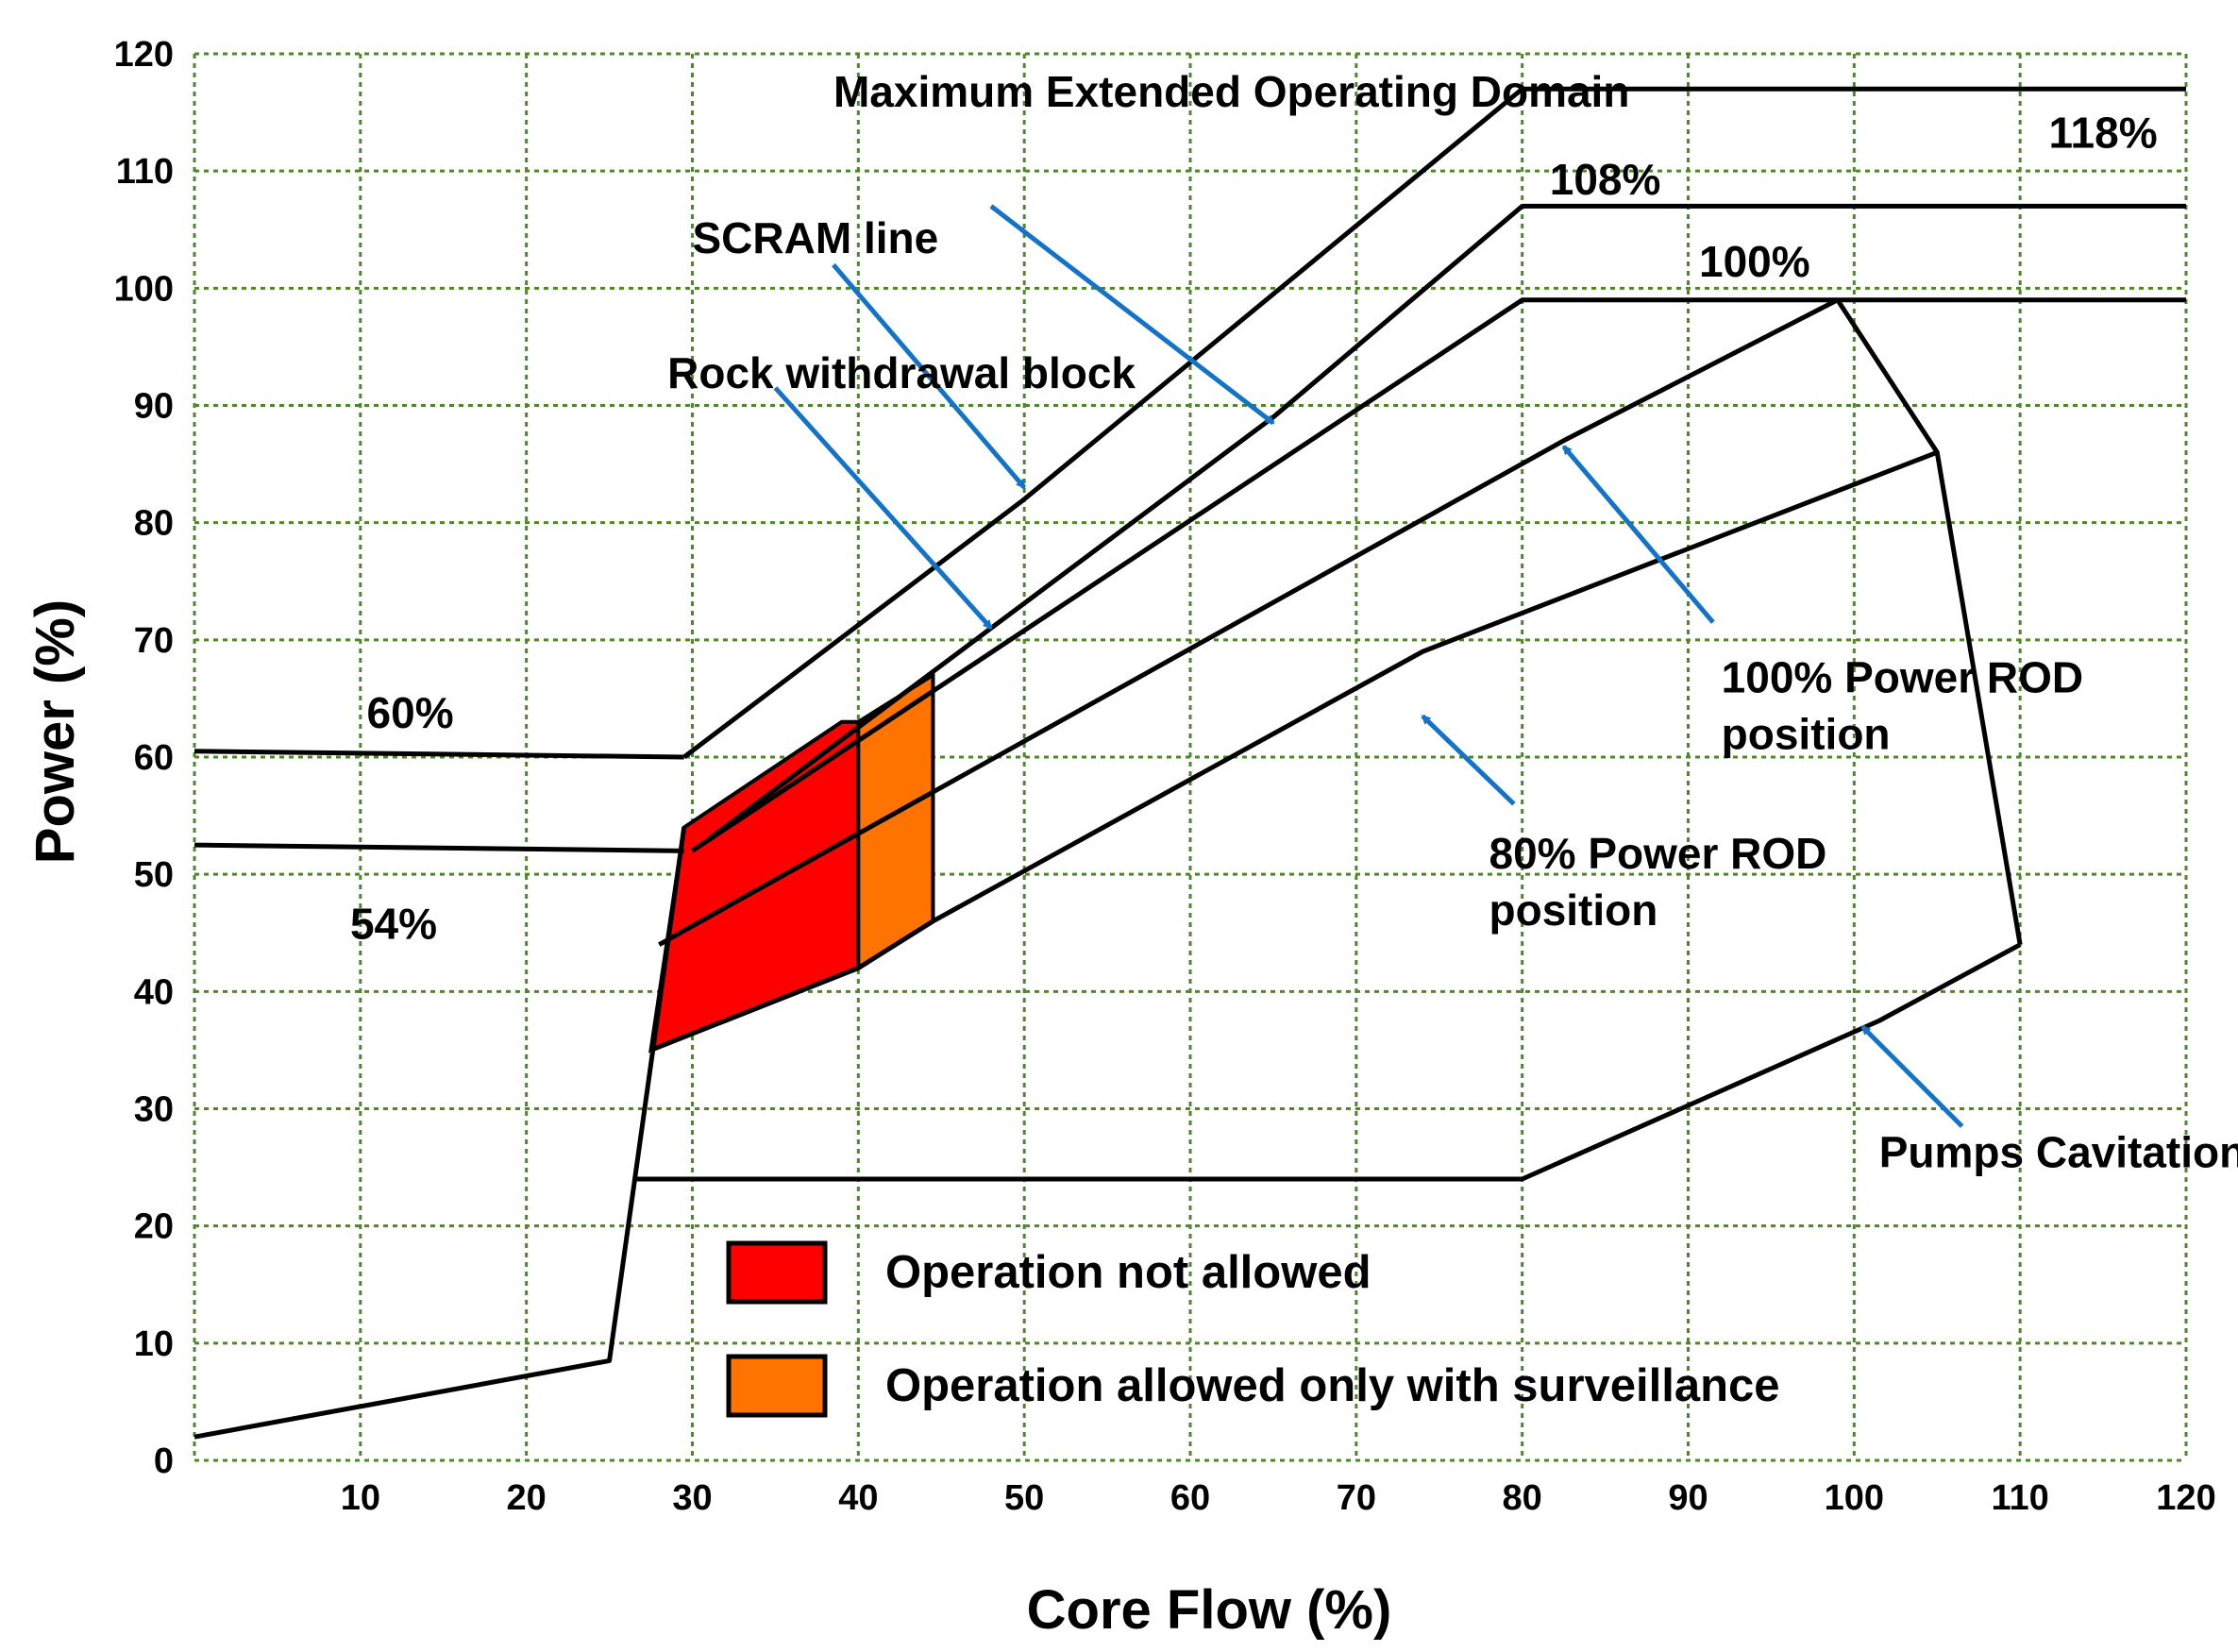 The width and height of the screenshot is (2238, 1652). What do you see at coordinates (1854, 1498) in the screenshot?
I see `x-tick-label: 100` at bounding box center [1854, 1498].